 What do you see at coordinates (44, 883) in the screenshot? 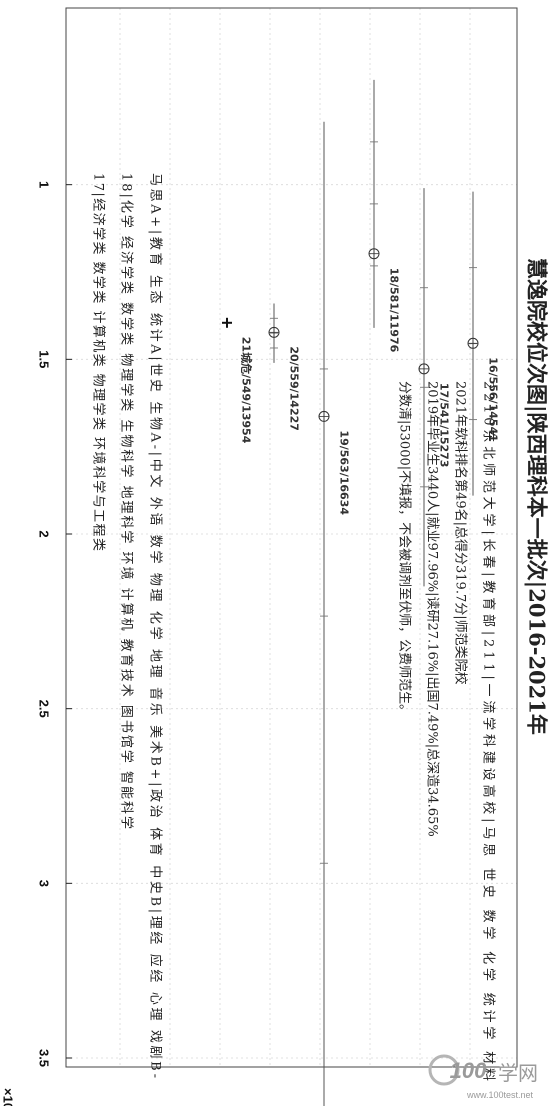
I see `tick-label: 3` at bounding box center [44, 883].